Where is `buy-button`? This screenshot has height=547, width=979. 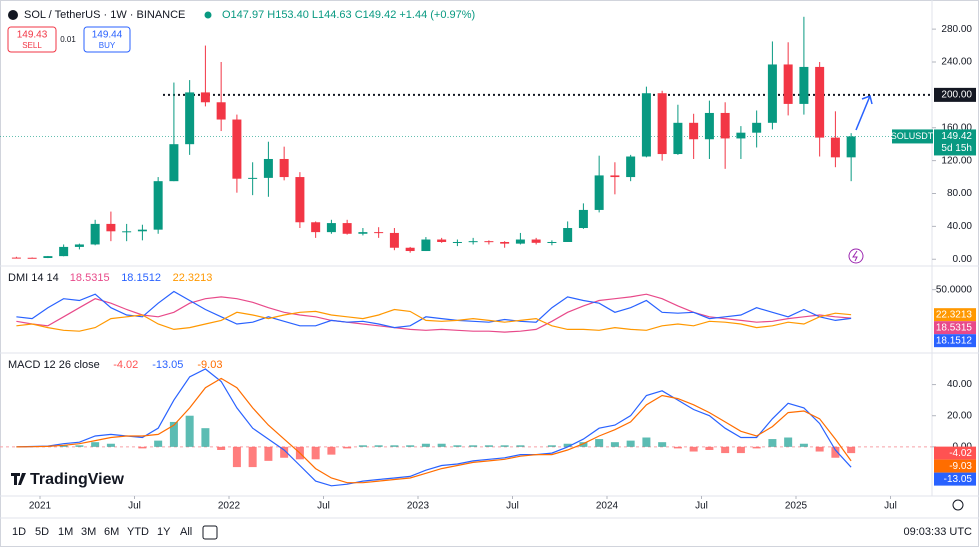
buy-button is located at coordinates (107, 39).